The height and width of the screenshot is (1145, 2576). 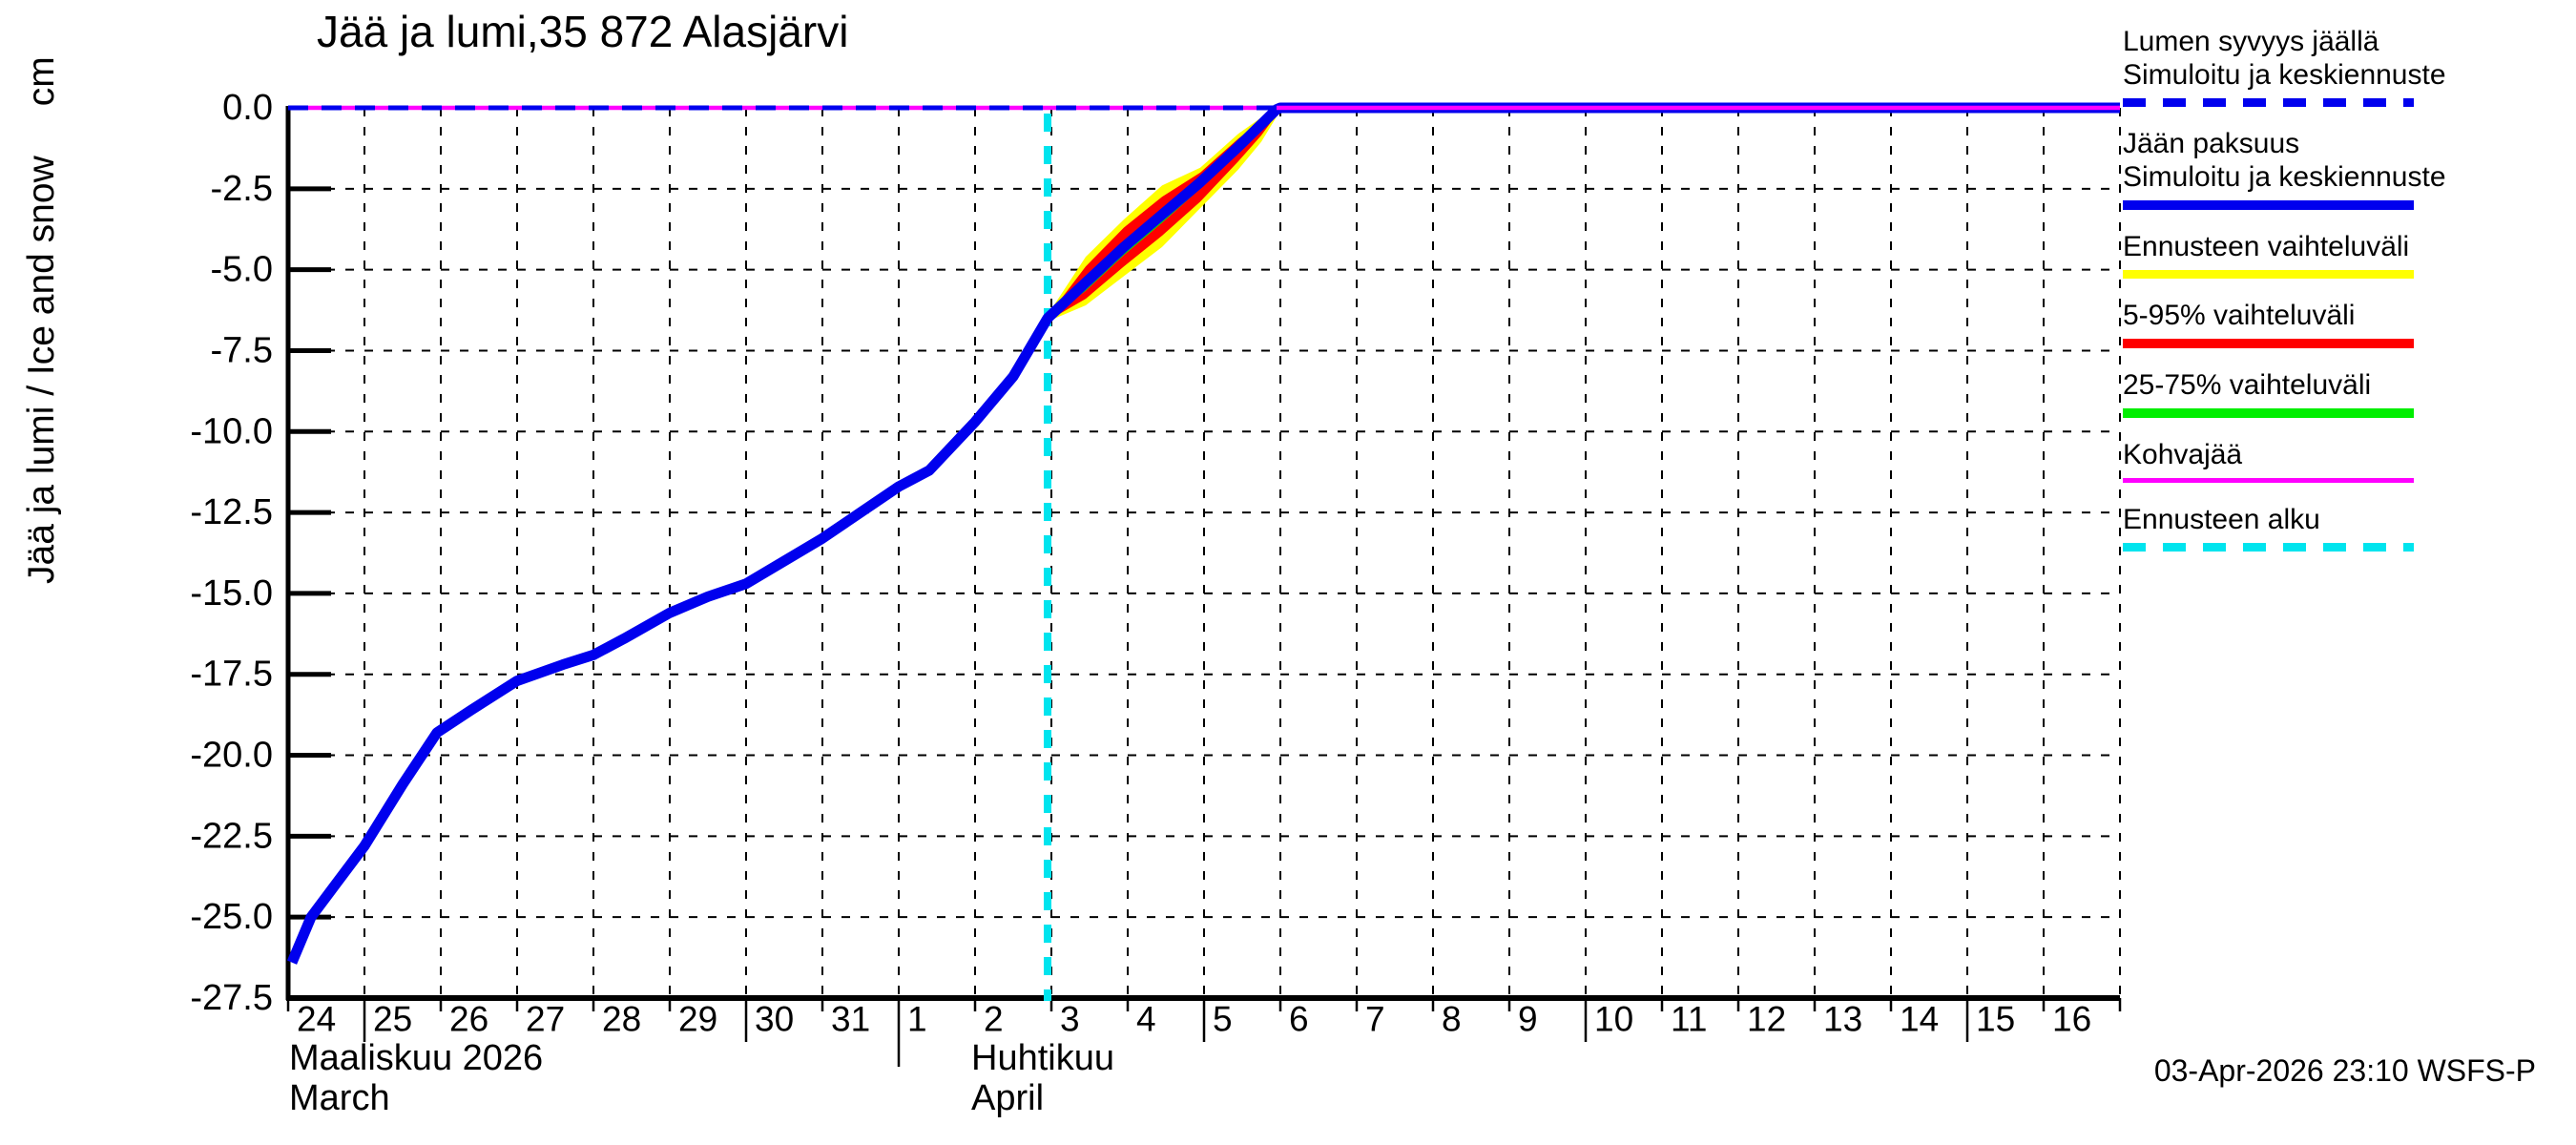 I want to click on month-label-march-fi: Maaliskuu 2026, so click(x=416, y=1058).